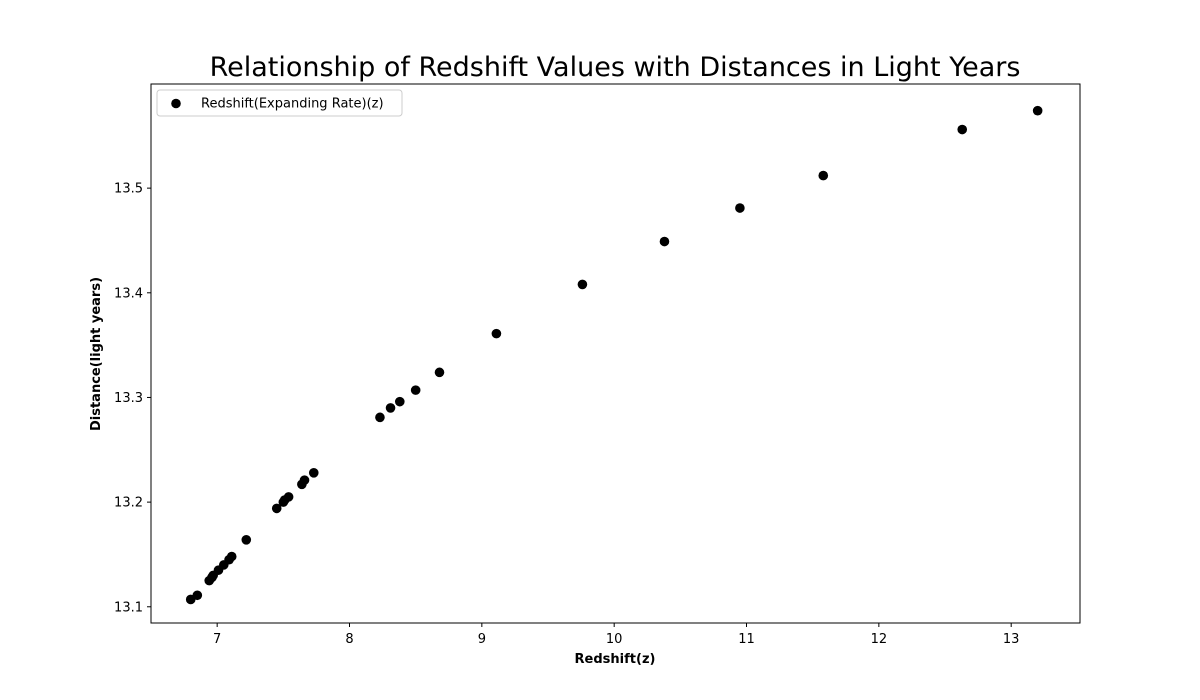  Describe the element at coordinates (746, 639) in the screenshot. I see `x-tick-label: 11` at that location.